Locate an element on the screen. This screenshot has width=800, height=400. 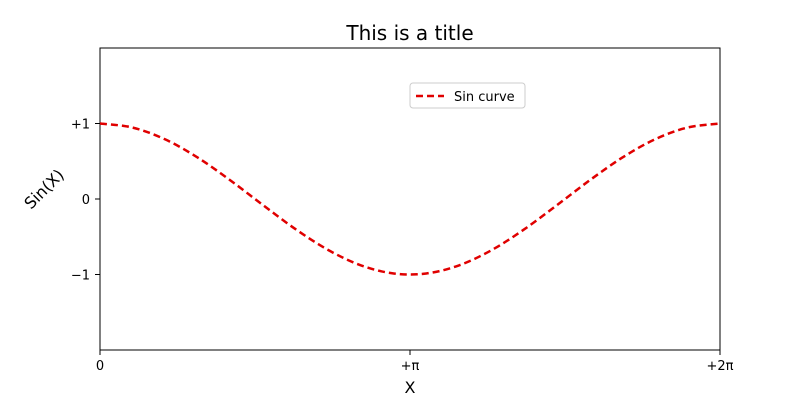
y-axis-label: Sin(X) is located at coordinates (44, 189).